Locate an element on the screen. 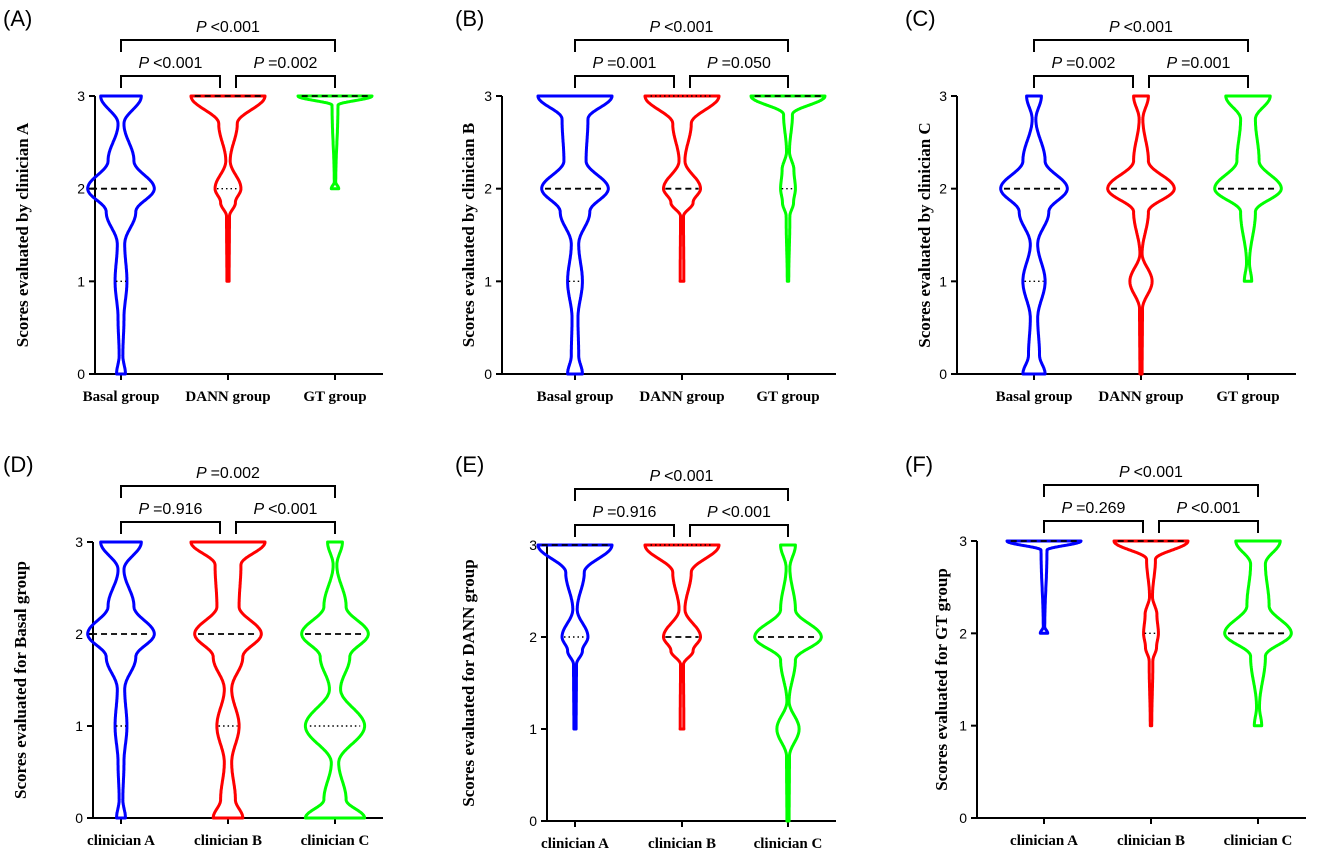 The width and height of the screenshot is (1333, 850). panel-label: (D) is located at coordinates (18, 464).